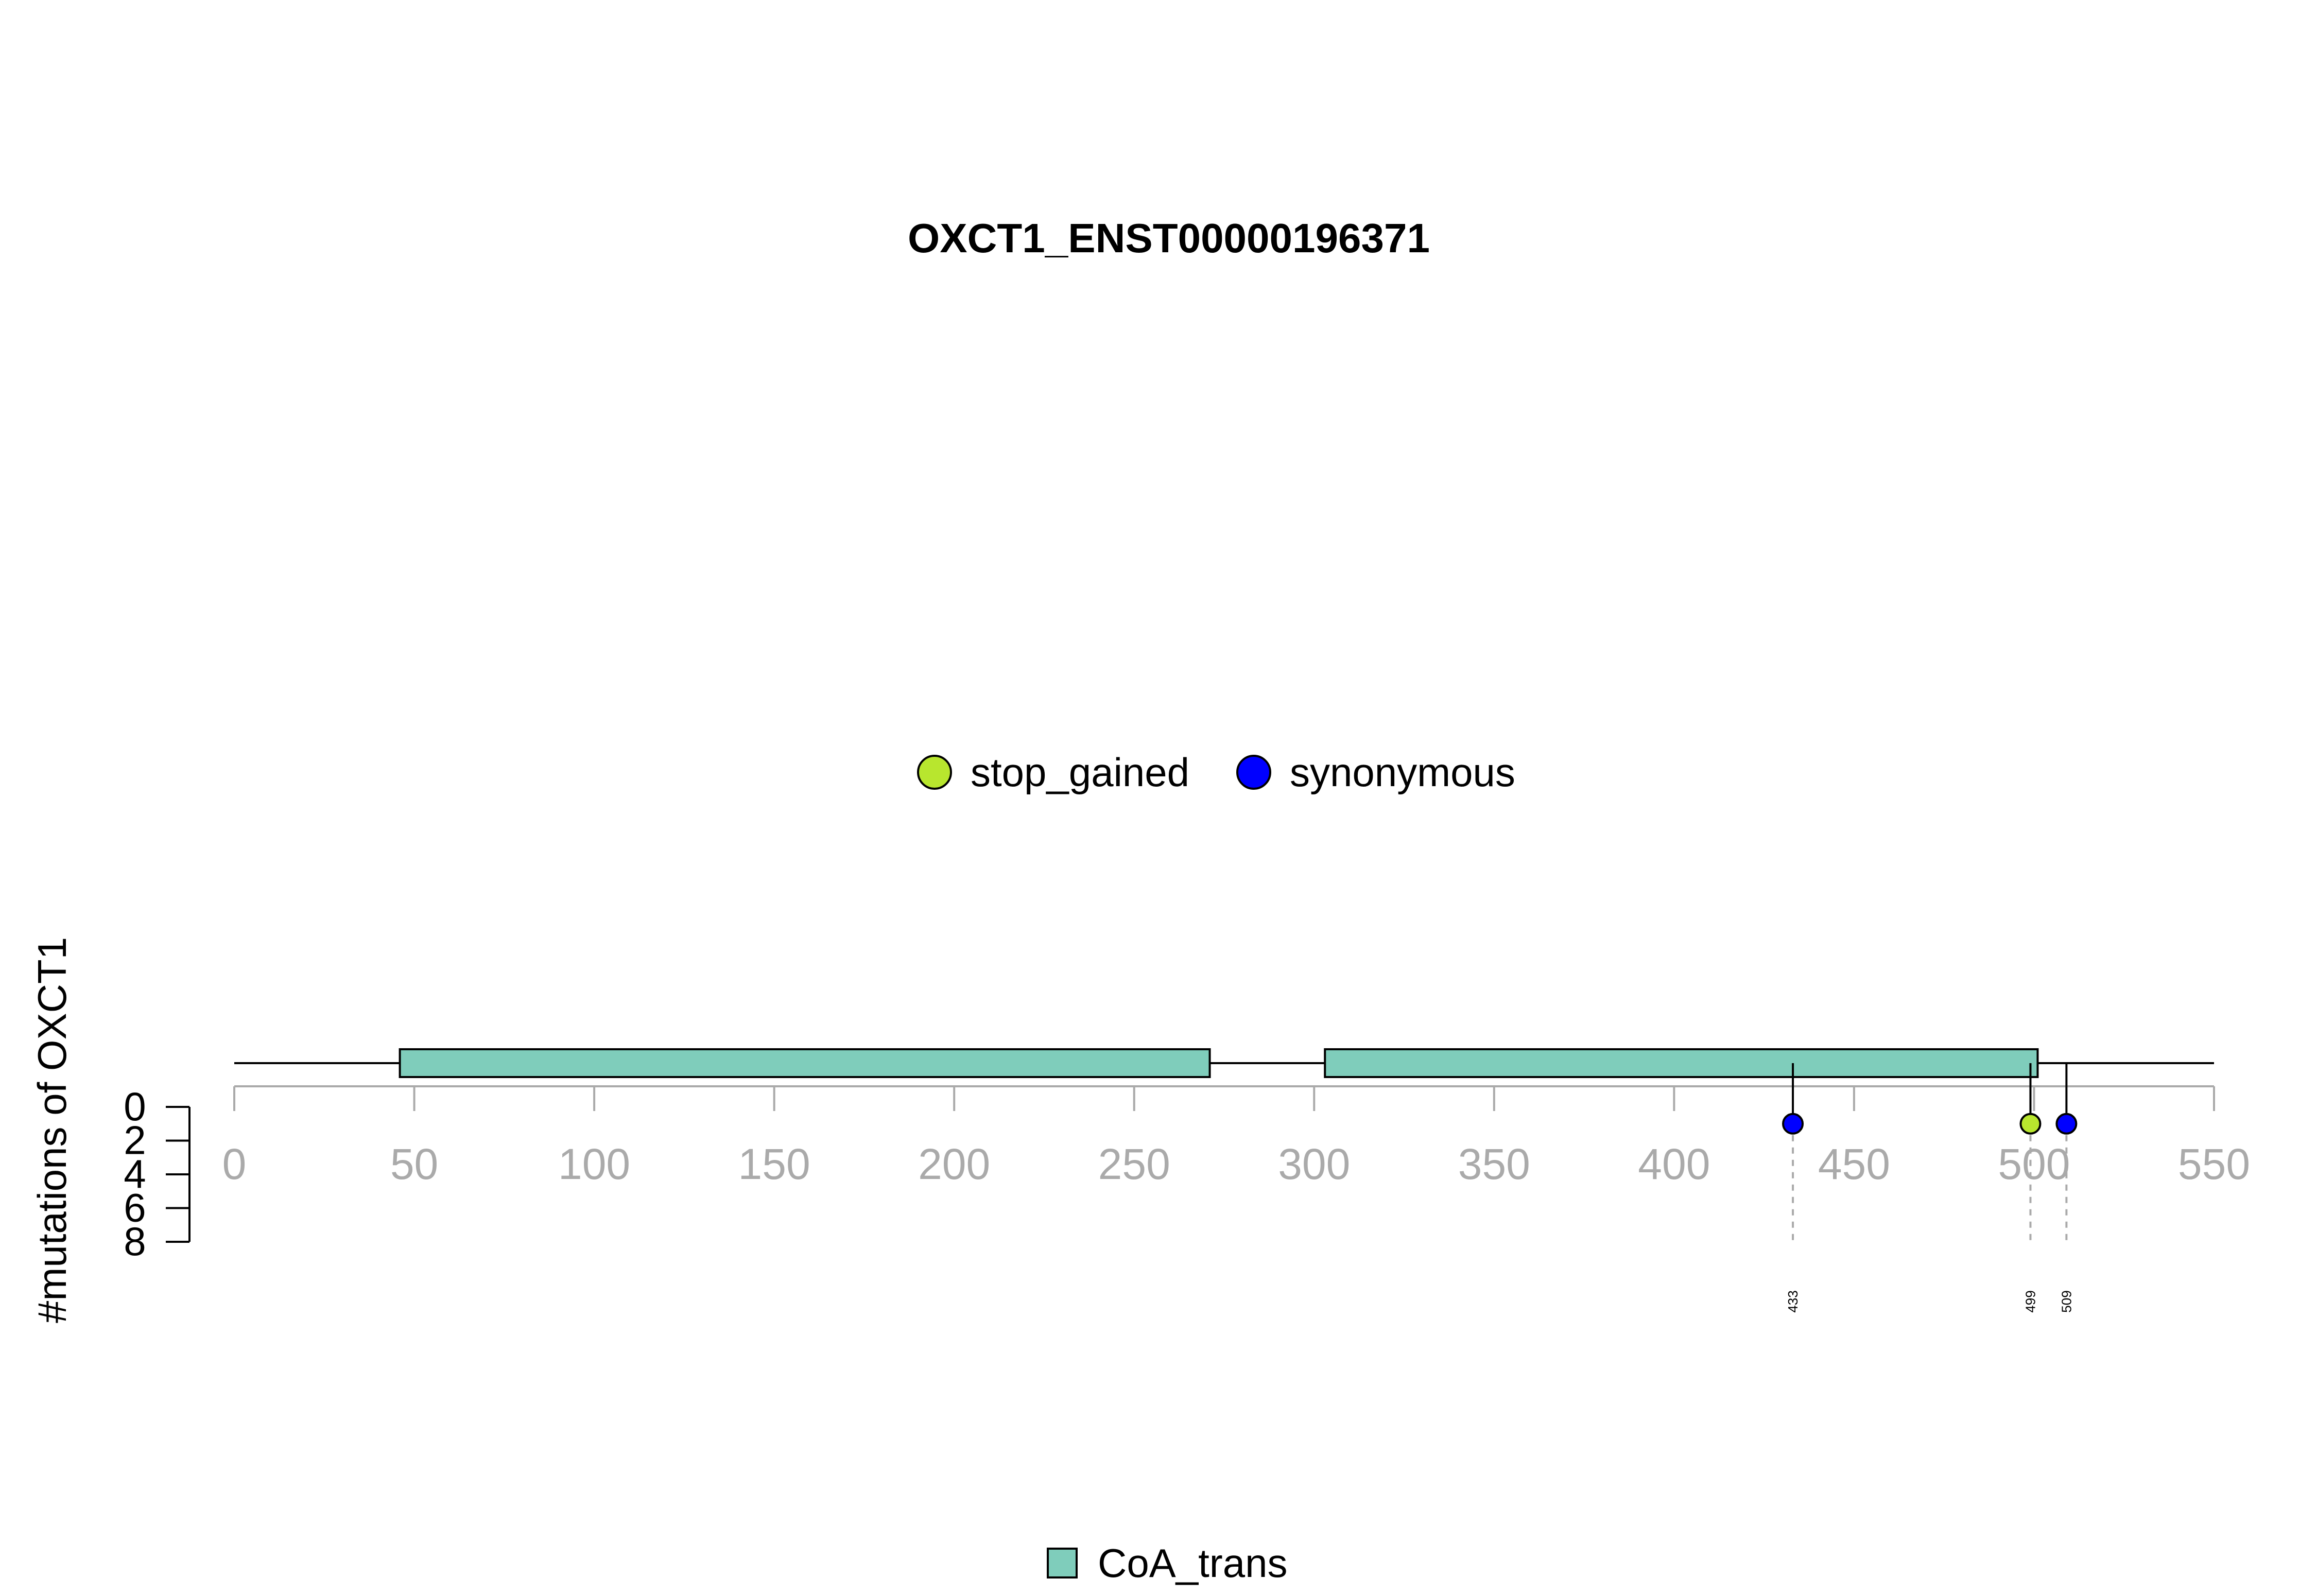 The width and height of the screenshot is (2317, 1596). I want to click on y-tick-label: 0, so click(135, 1107).